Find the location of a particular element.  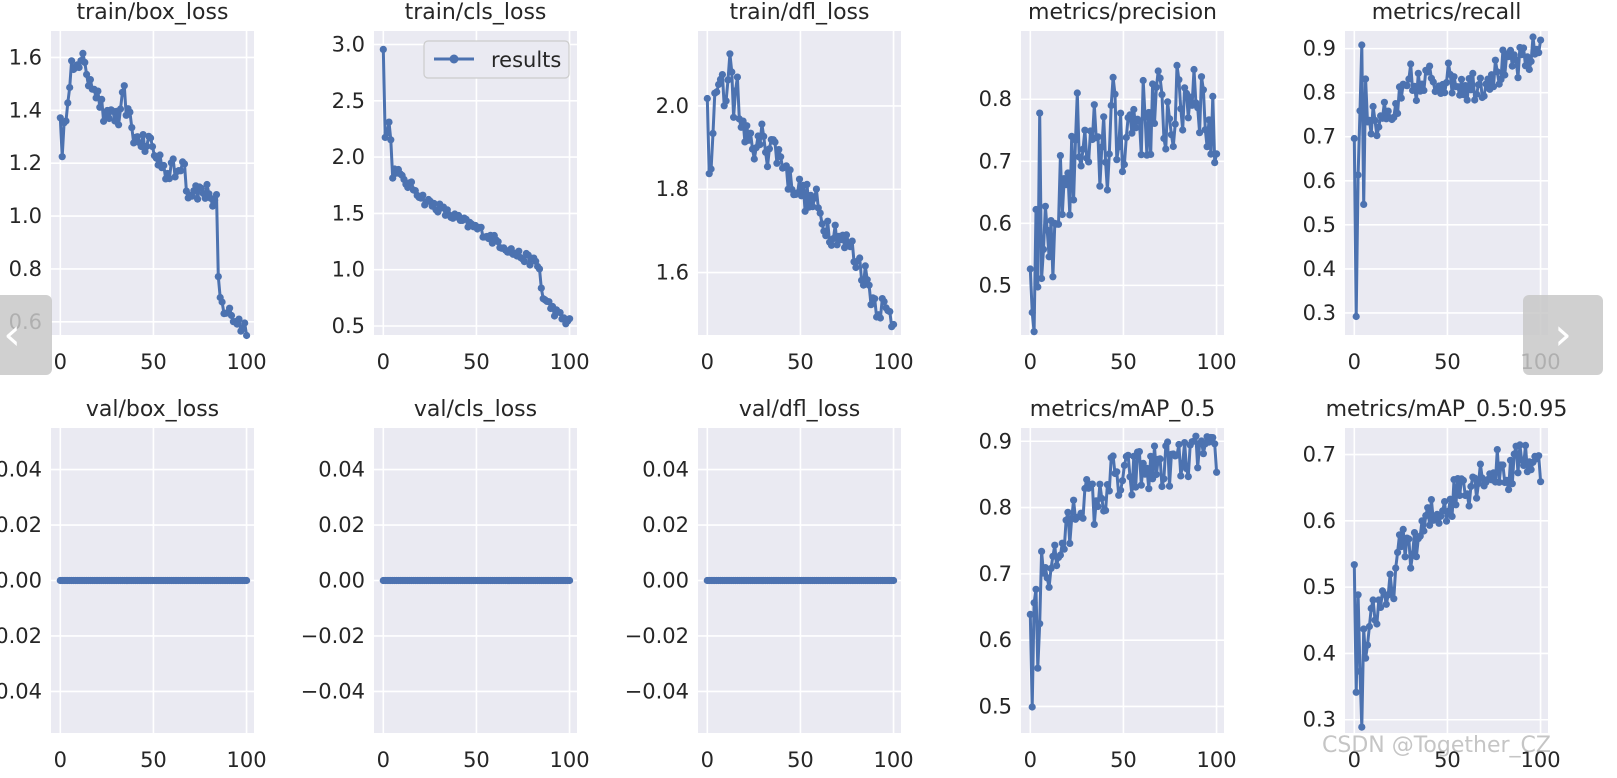

y-tick-label: 0.5 is located at coordinates (995, 706).